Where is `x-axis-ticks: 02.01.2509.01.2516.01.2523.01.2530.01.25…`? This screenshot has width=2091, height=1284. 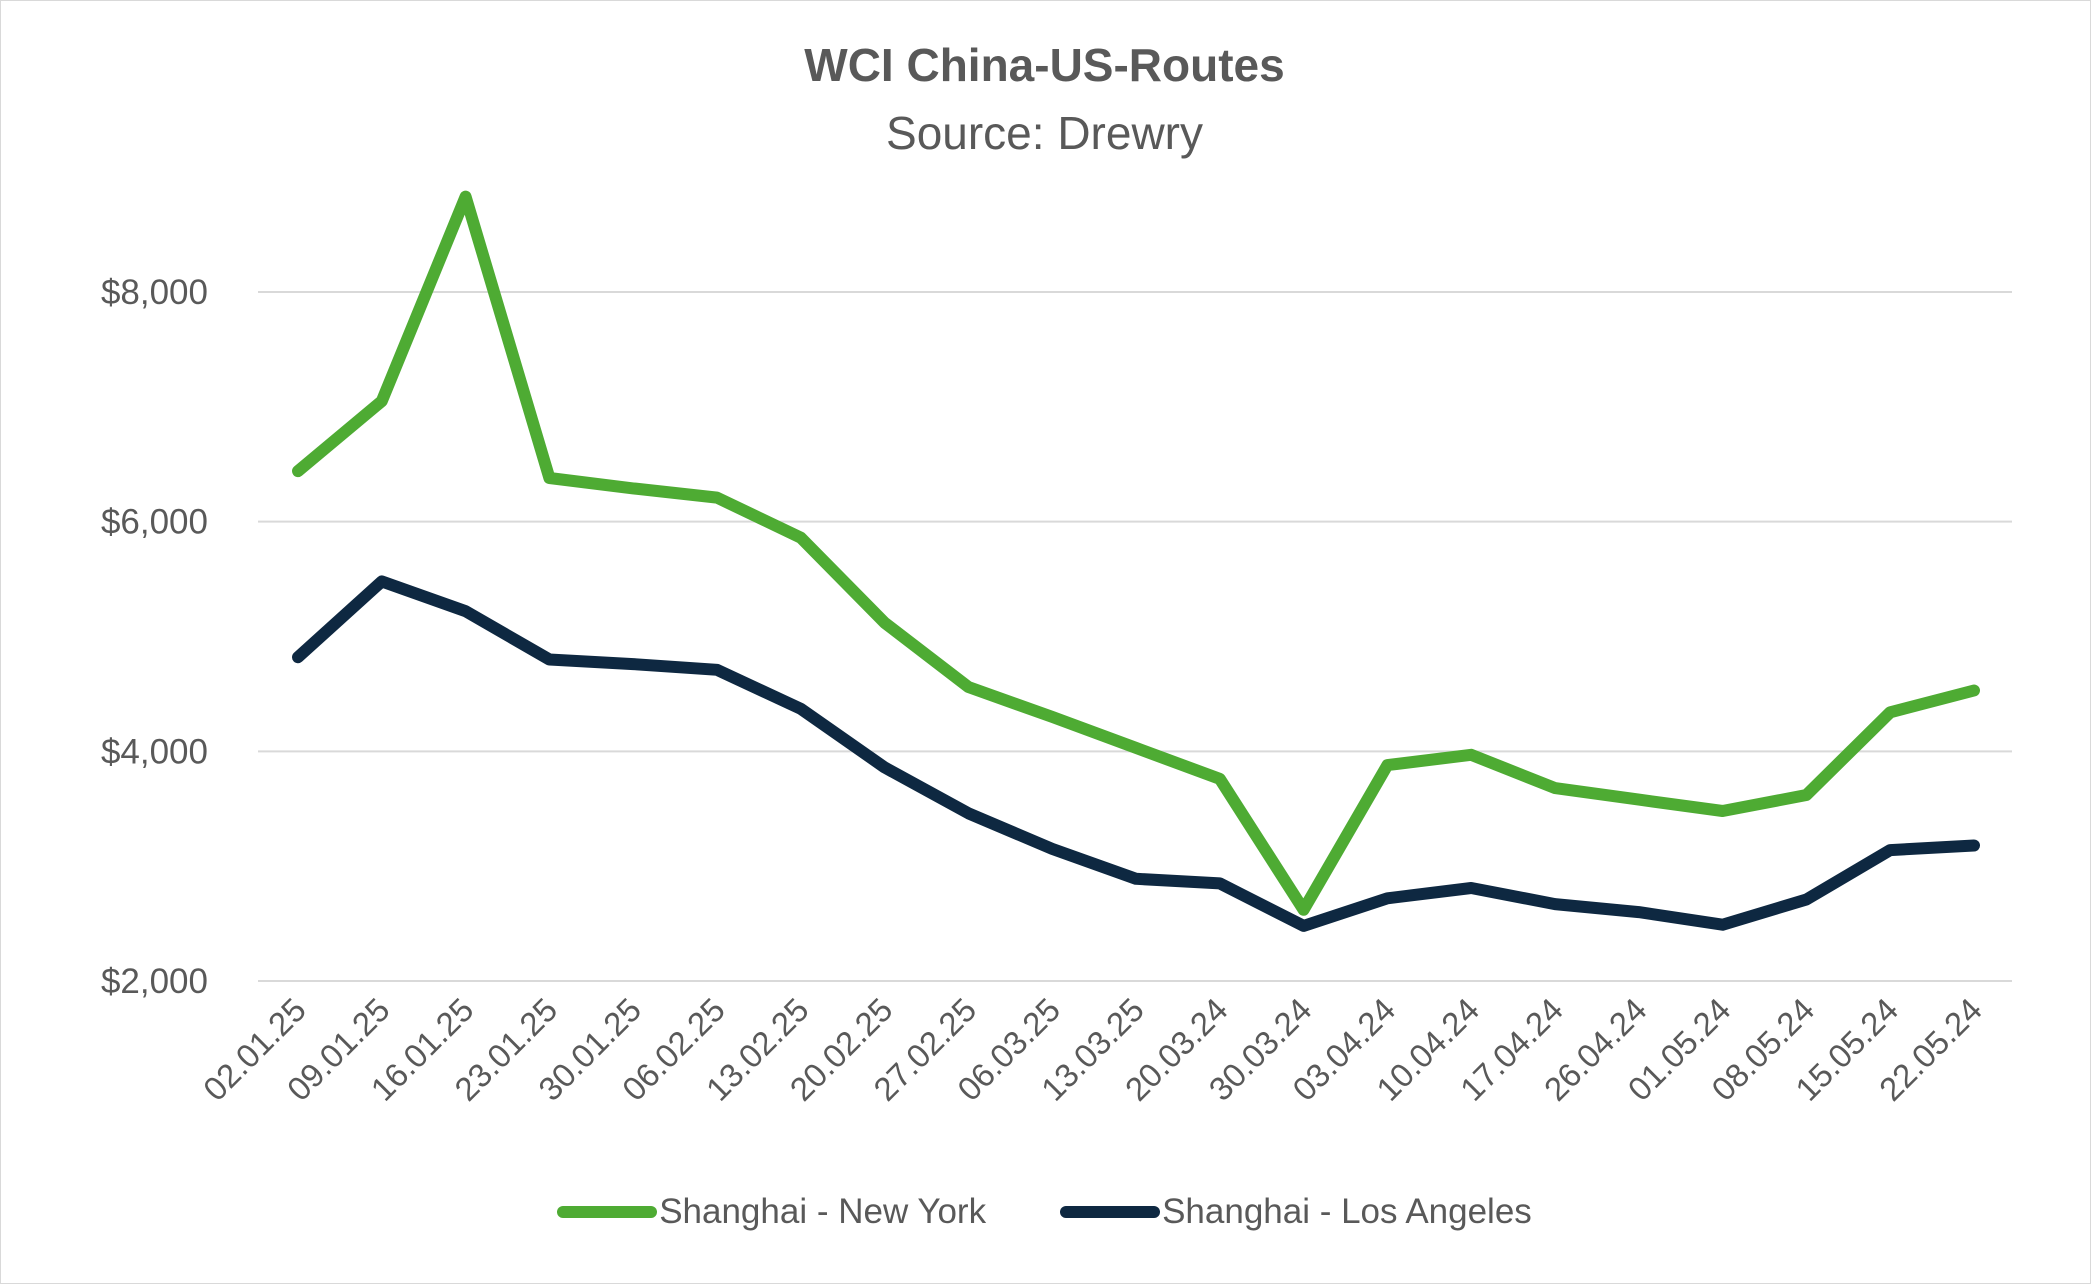
x-axis-ticks: 02.01.2509.01.2516.01.2523.01.2530.01.25… is located at coordinates (1092, 1049).